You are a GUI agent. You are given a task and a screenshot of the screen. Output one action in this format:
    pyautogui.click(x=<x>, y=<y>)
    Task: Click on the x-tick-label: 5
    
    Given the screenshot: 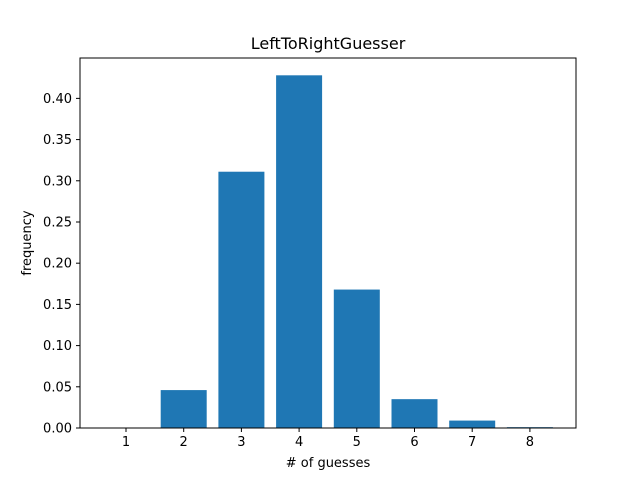 What is the action you would take?
    pyautogui.click(x=357, y=442)
    